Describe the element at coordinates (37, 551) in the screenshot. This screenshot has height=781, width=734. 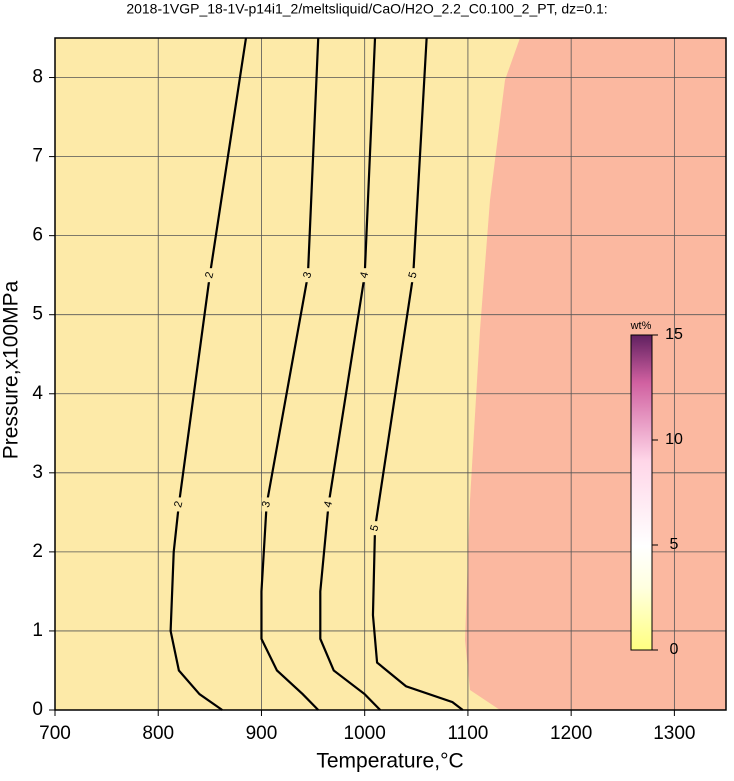
I see `y-tick-label: 2` at that location.